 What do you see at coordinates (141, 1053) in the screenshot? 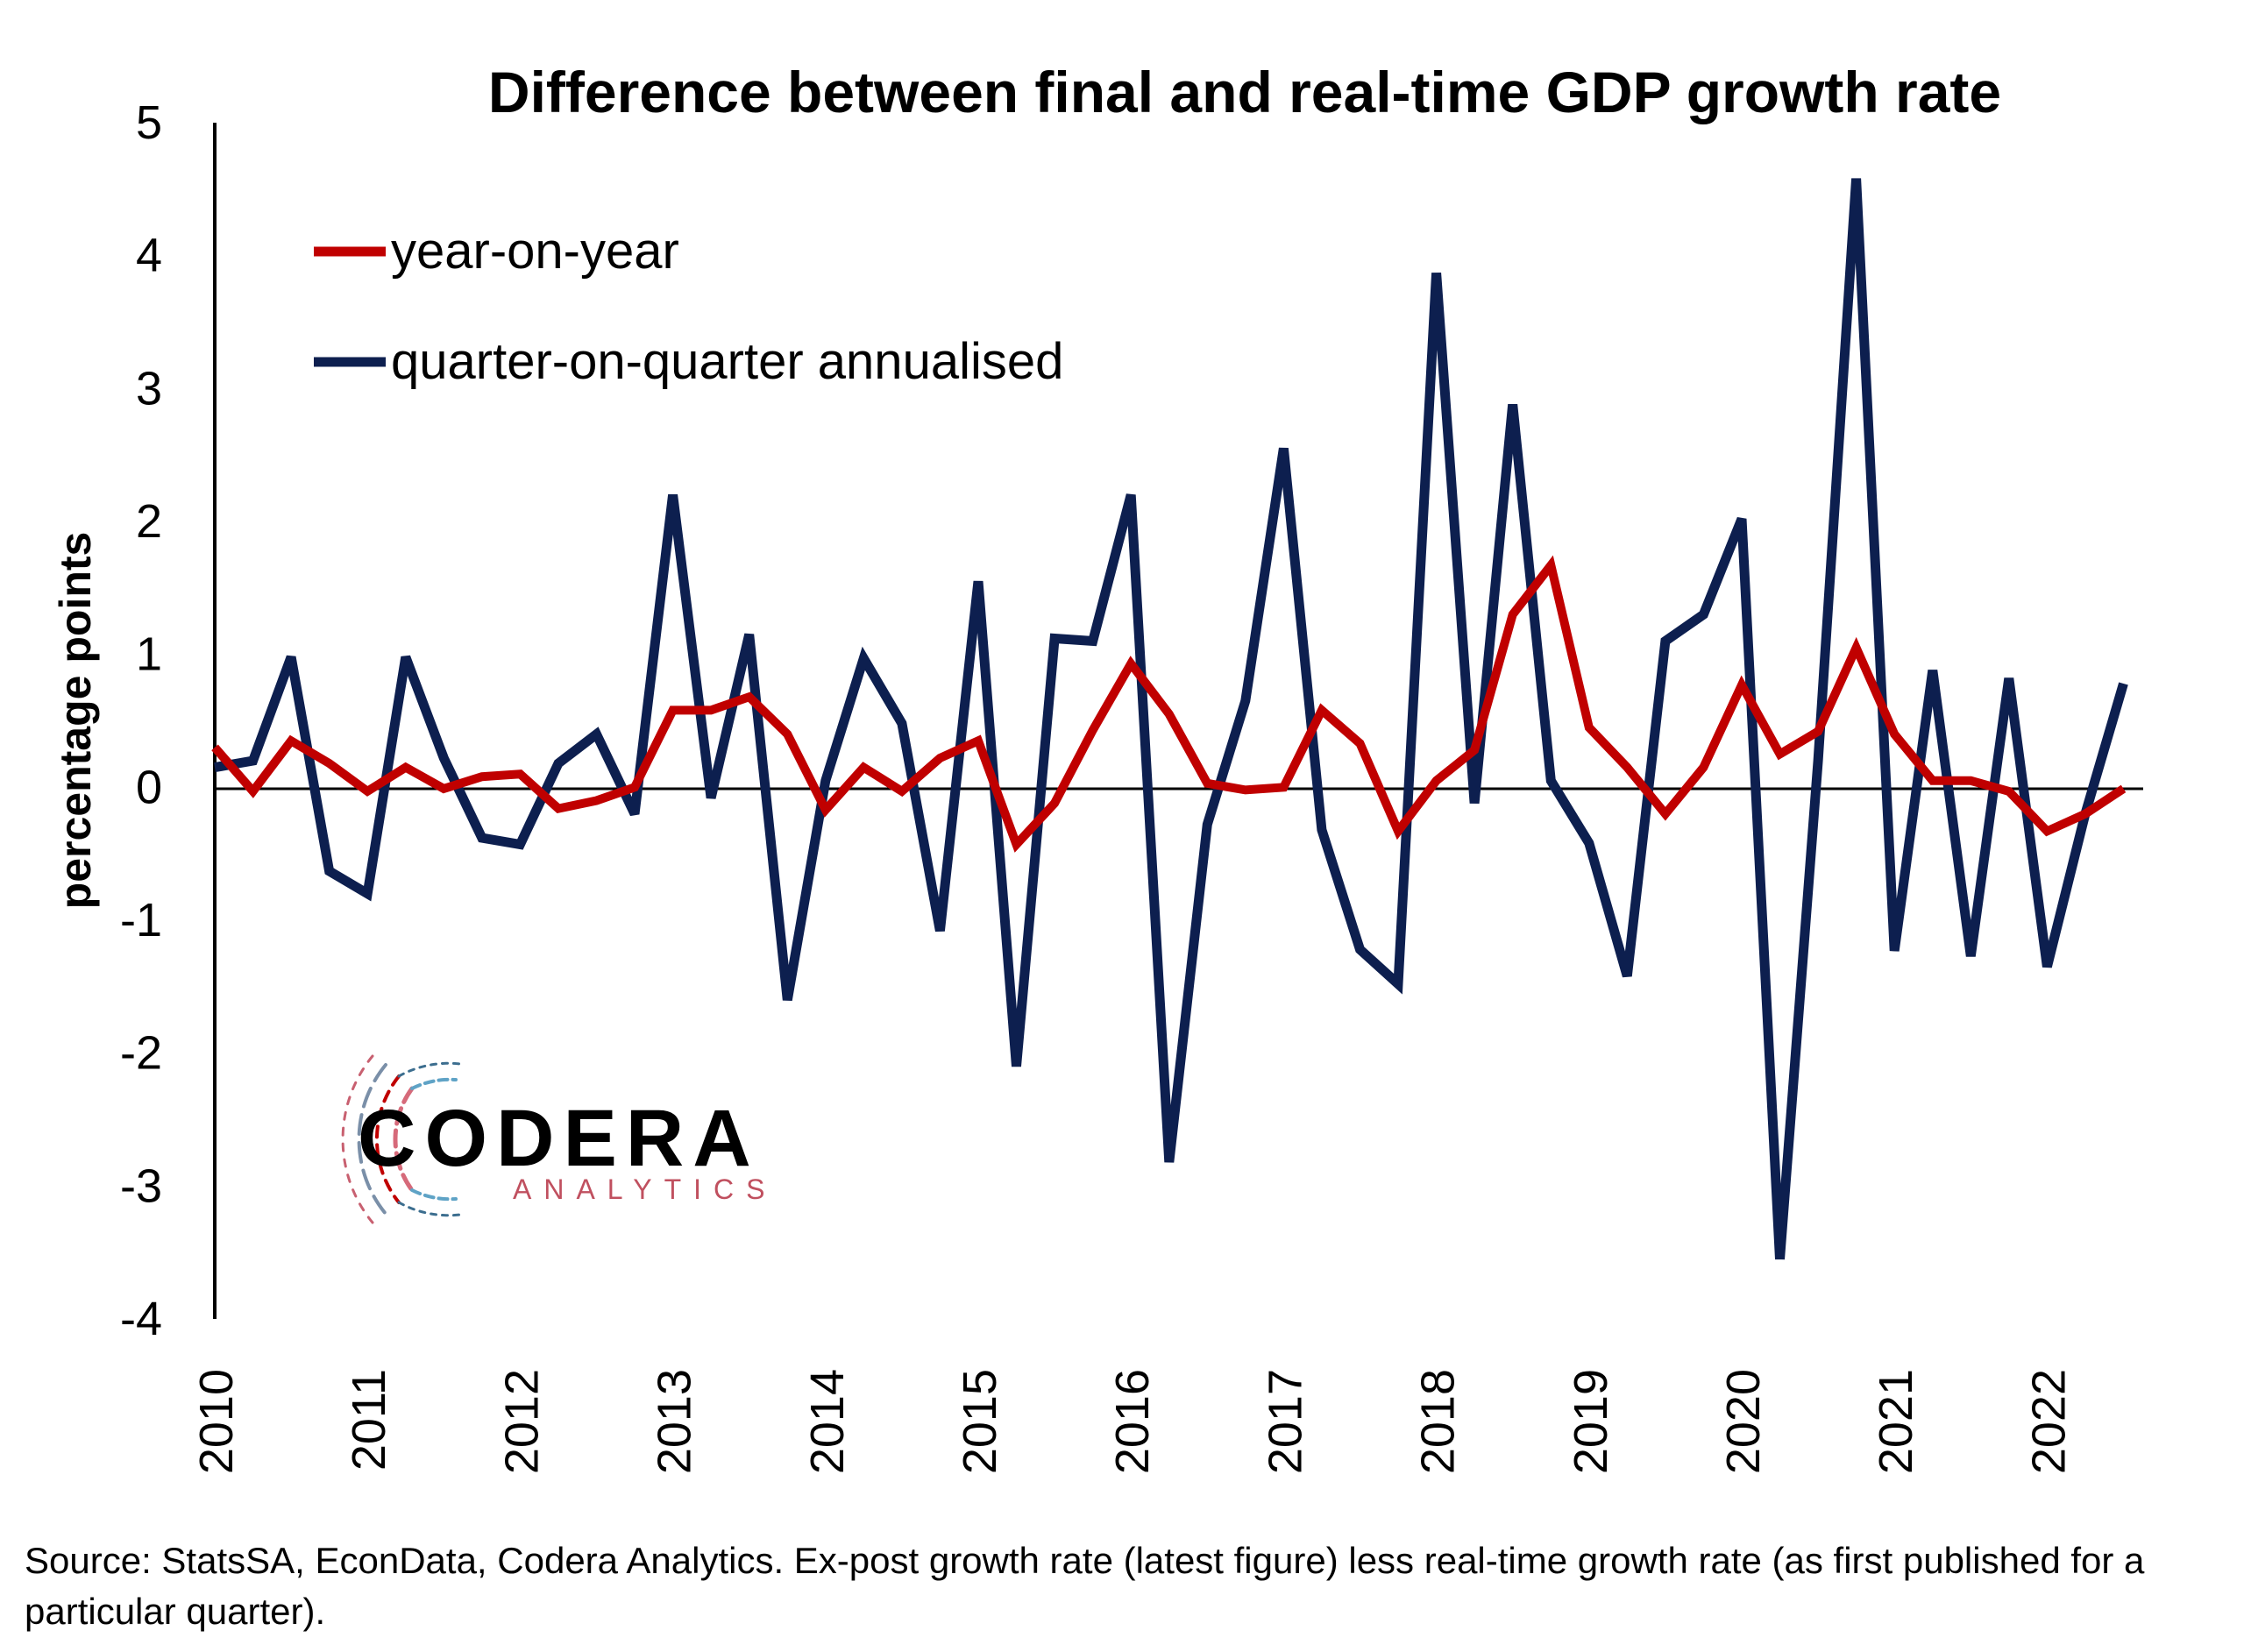
I see `y-tick-label: -2` at bounding box center [141, 1053].